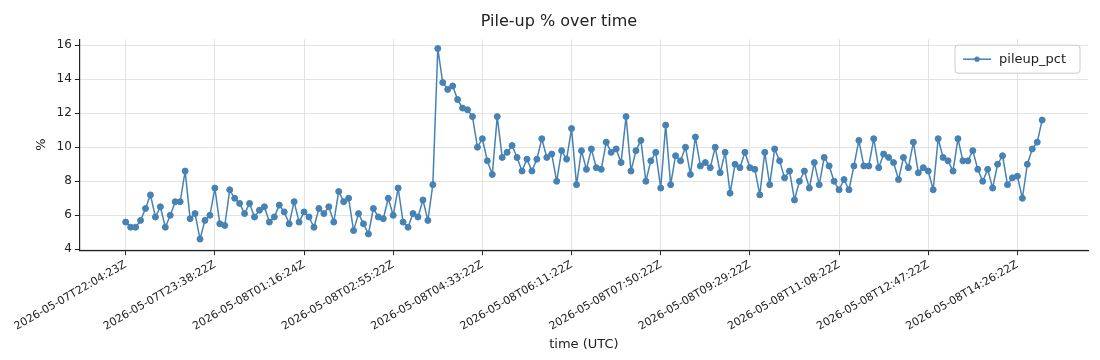 The image size is (1100, 360). I want to click on y-tick-label: 16, so click(64, 44).